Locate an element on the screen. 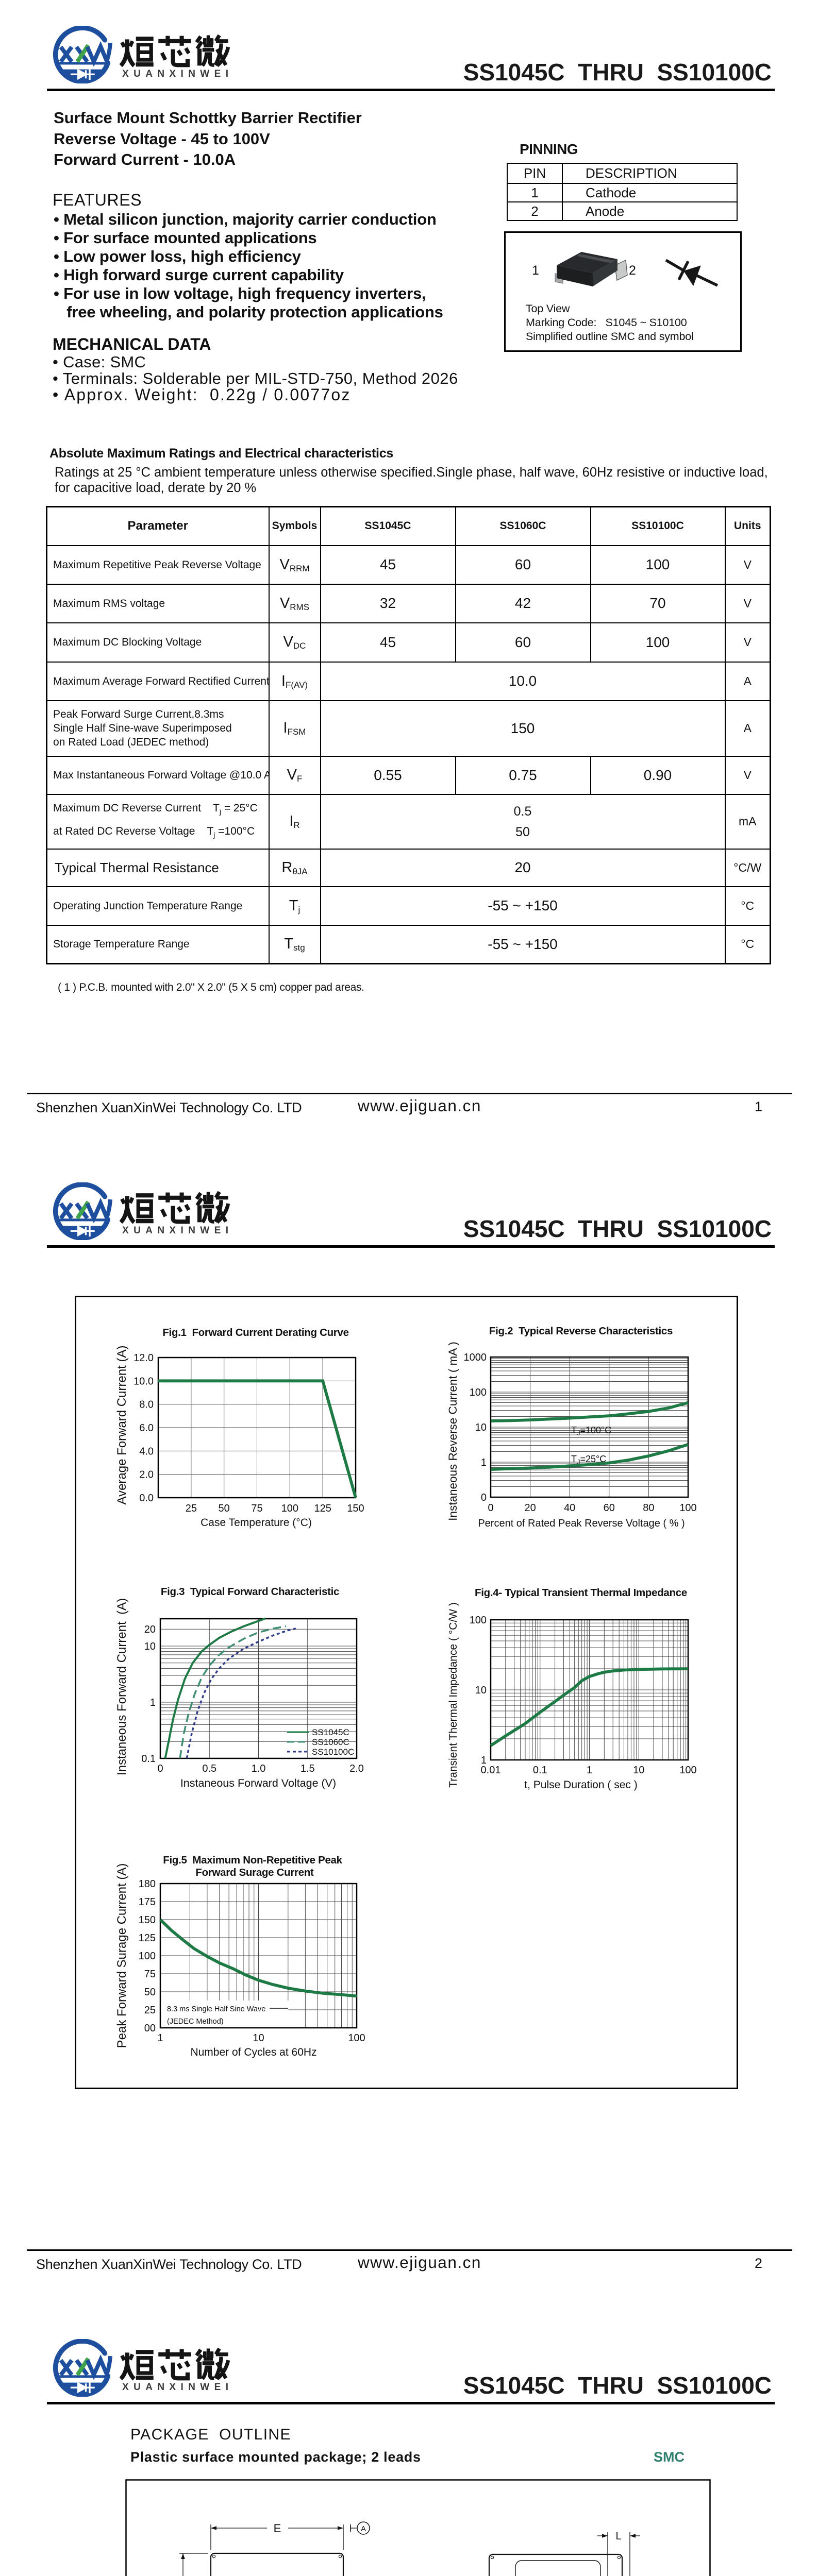 This screenshot has width=818, height=2576. svg-text: 4.0 is located at coordinates (146, 1451).